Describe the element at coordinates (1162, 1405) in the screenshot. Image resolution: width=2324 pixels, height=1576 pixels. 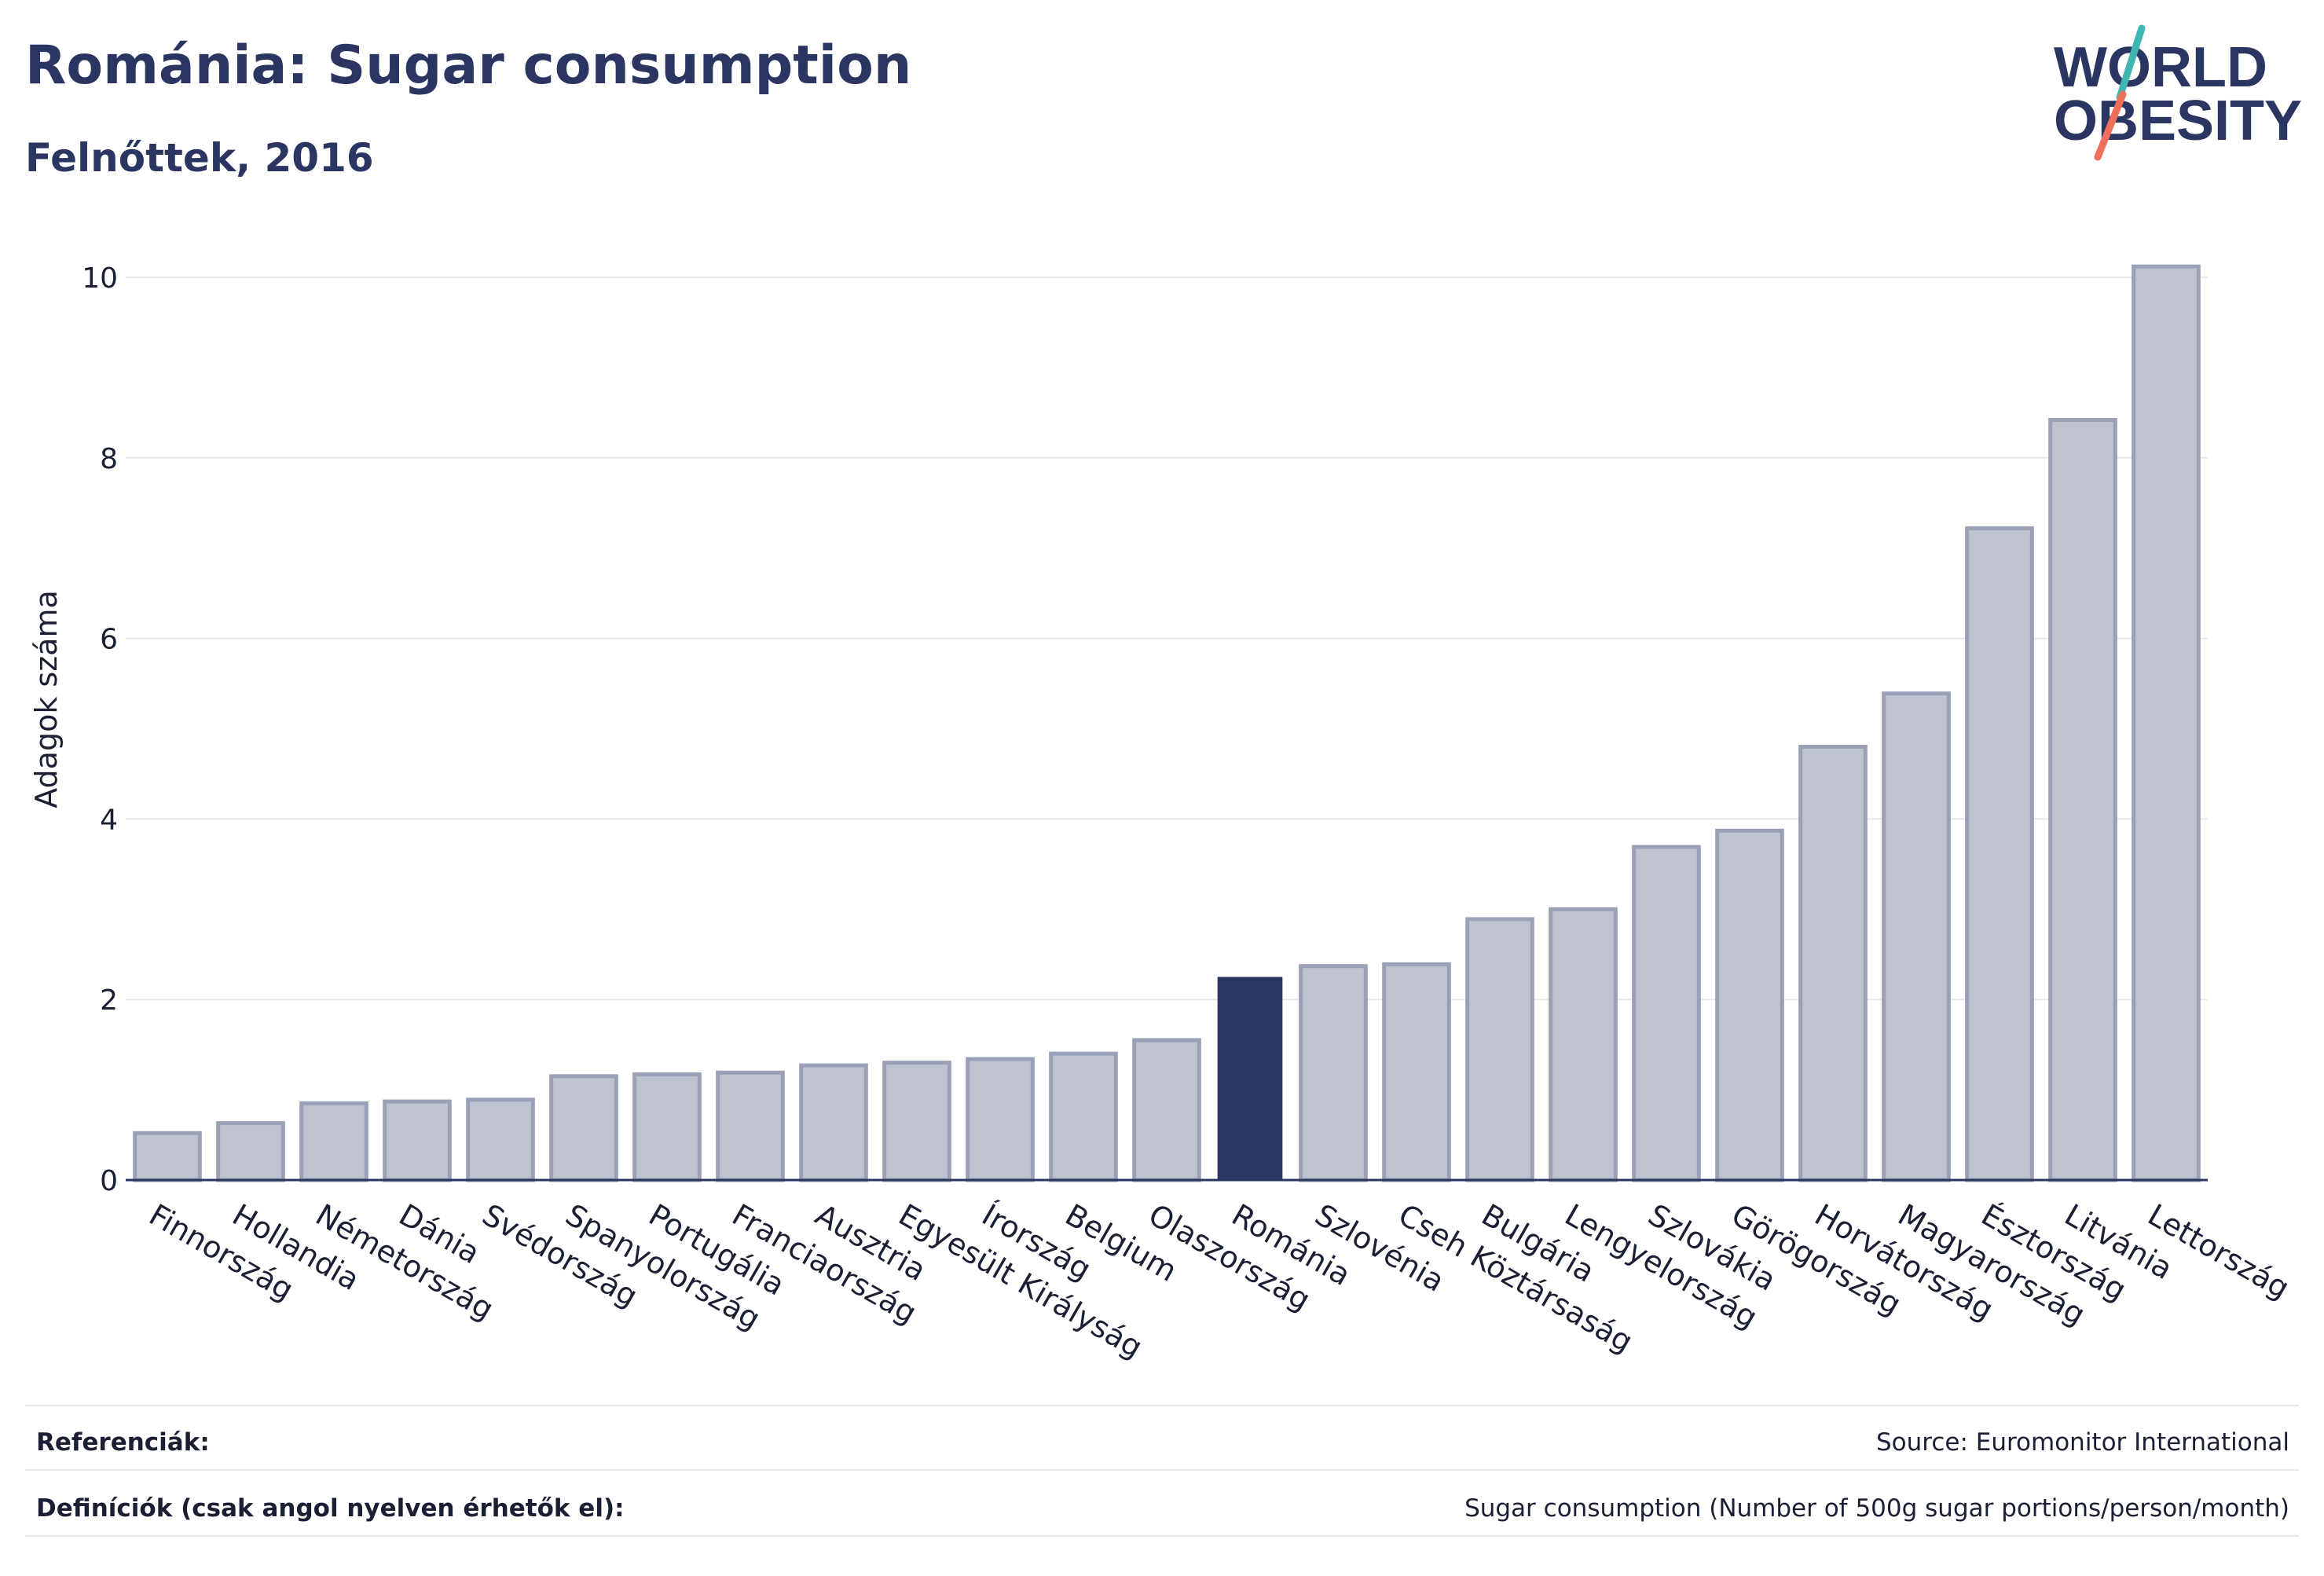
I see `footer-divider-top` at that location.